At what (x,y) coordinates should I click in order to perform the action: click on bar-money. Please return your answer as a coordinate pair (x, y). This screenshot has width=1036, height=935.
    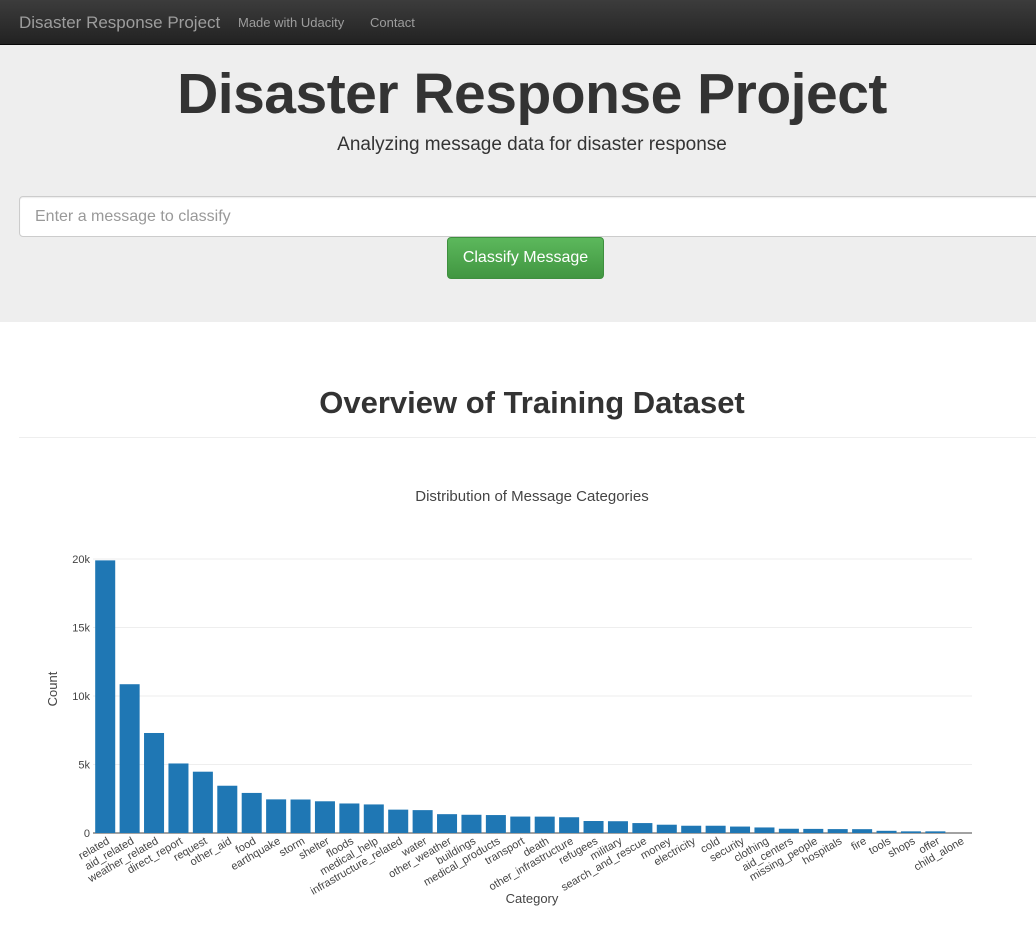
    Looking at the image, I should click on (666, 828).